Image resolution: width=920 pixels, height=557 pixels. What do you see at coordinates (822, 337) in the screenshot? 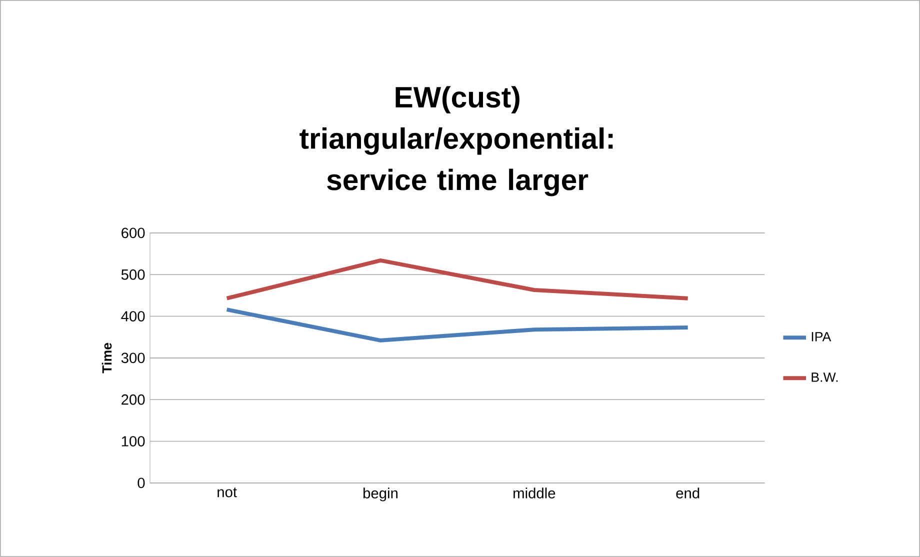
I see `legend-label: IPA` at bounding box center [822, 337].